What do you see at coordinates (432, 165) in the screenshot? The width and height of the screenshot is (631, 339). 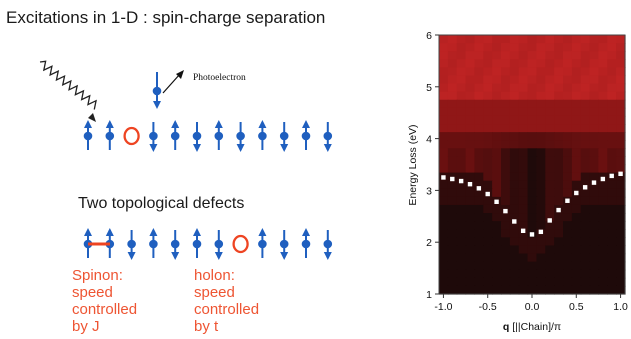 I see `y-axis-ticks: 1 2 3 4 5 6` at bounding box center [432, 165].